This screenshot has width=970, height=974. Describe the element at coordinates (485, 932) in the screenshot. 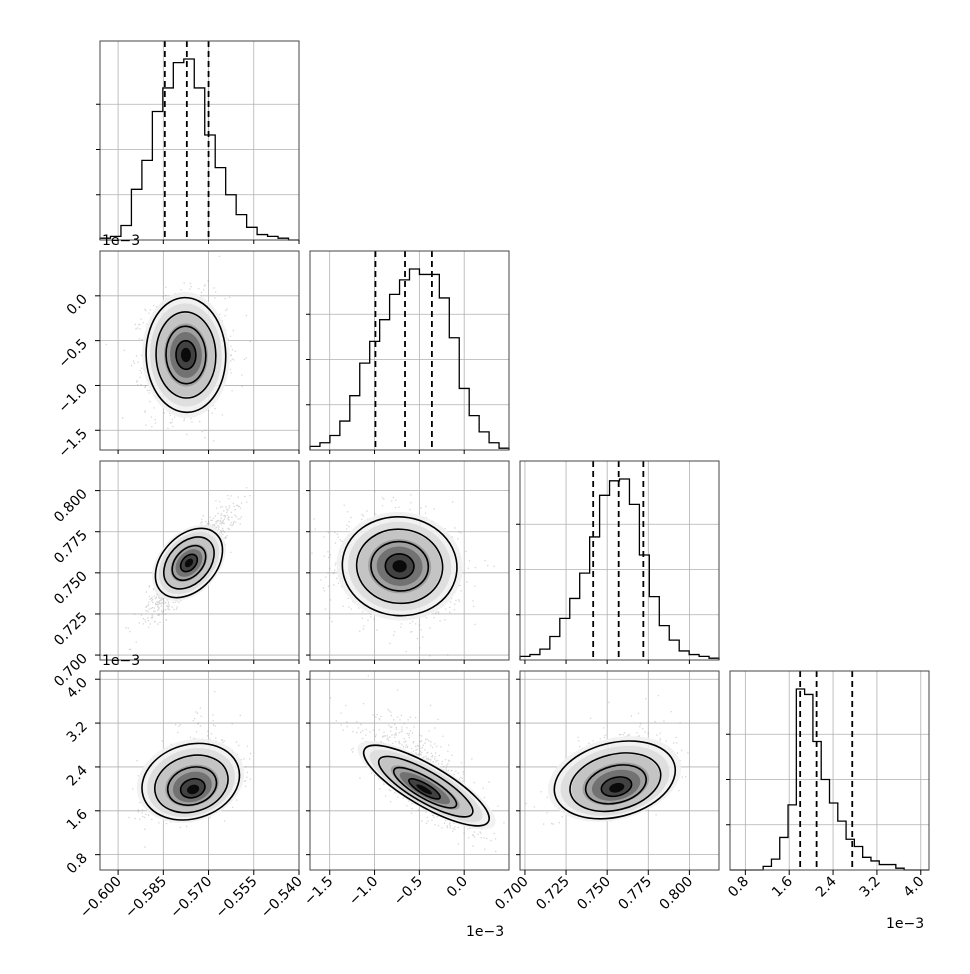

I see `offset-label-col1: 1e−3` at that location.